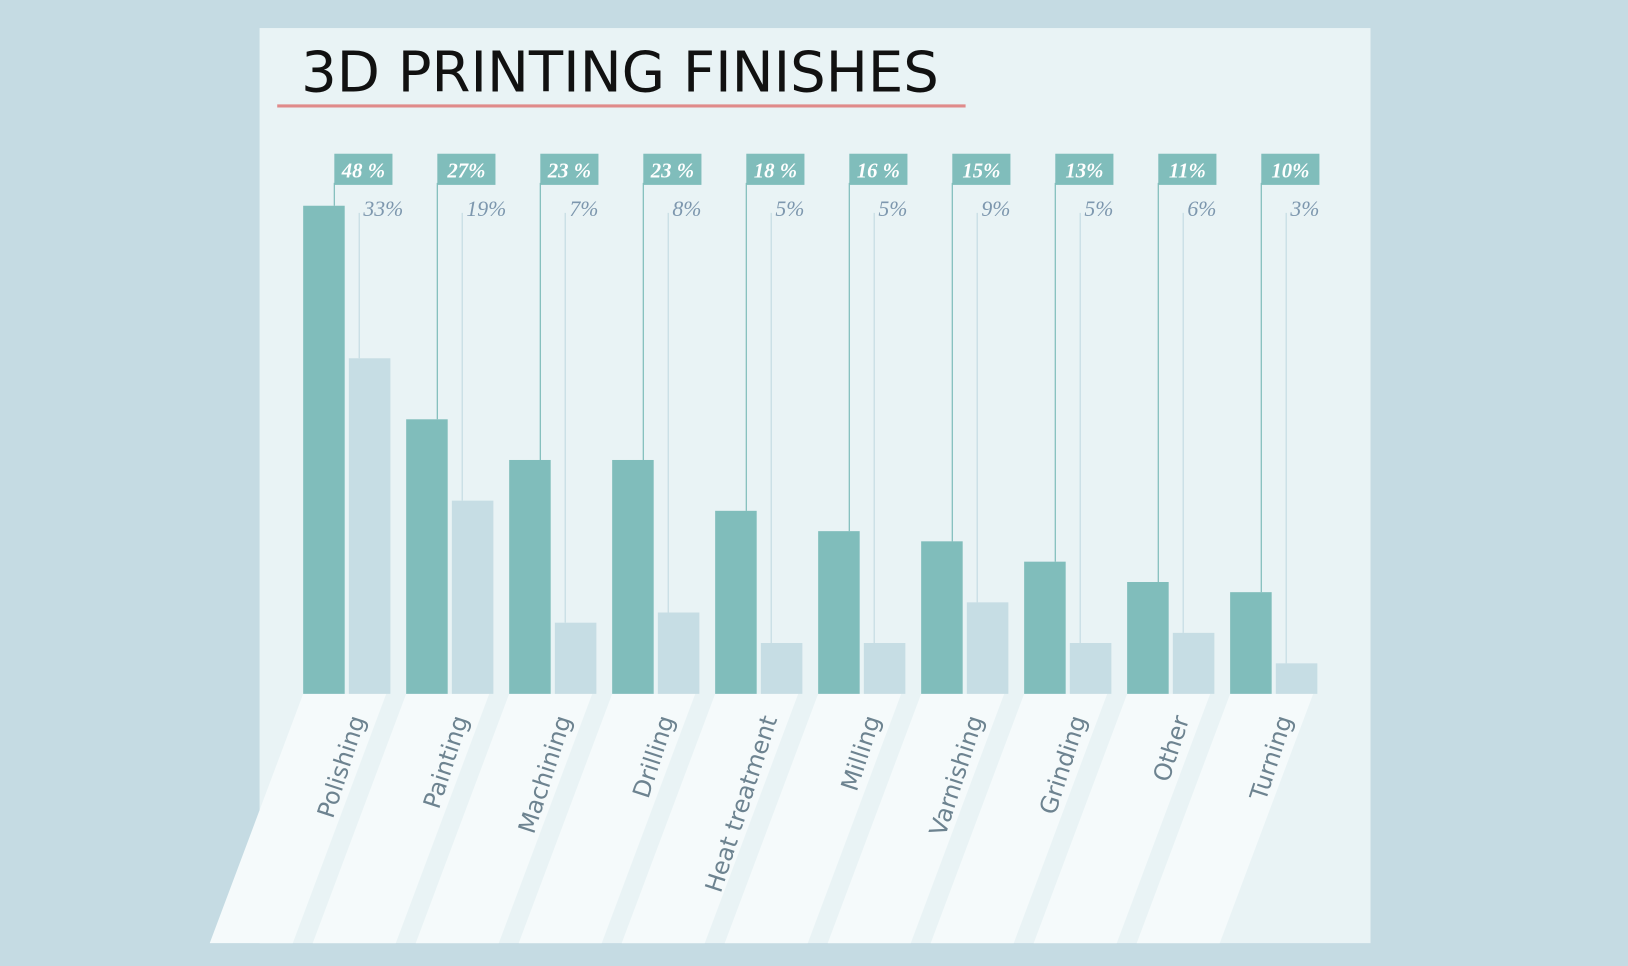 Image resolution: width=1628 pixels, height=966 pixels. I want to click on value-label: 33%, so click(382, 209).